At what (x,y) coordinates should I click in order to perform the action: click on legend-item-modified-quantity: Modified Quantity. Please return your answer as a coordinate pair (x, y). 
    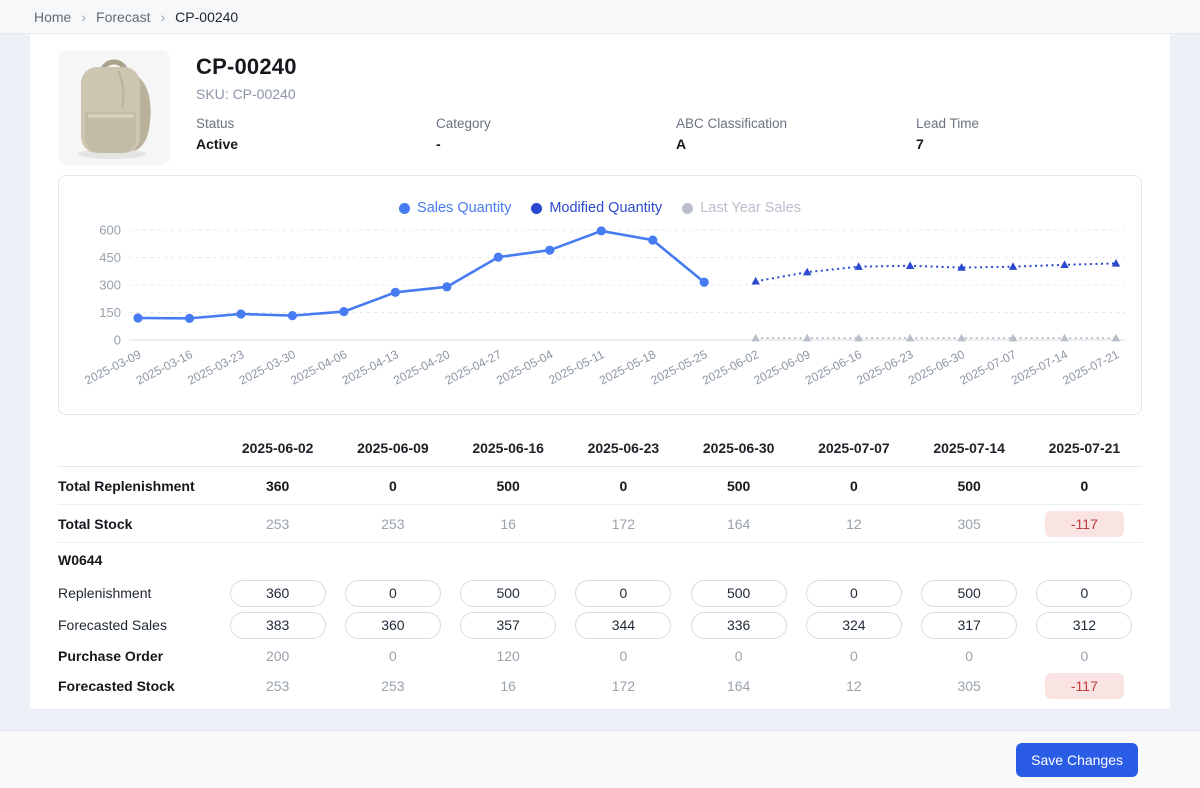
    Looking at the image, I should click on (596, 208).